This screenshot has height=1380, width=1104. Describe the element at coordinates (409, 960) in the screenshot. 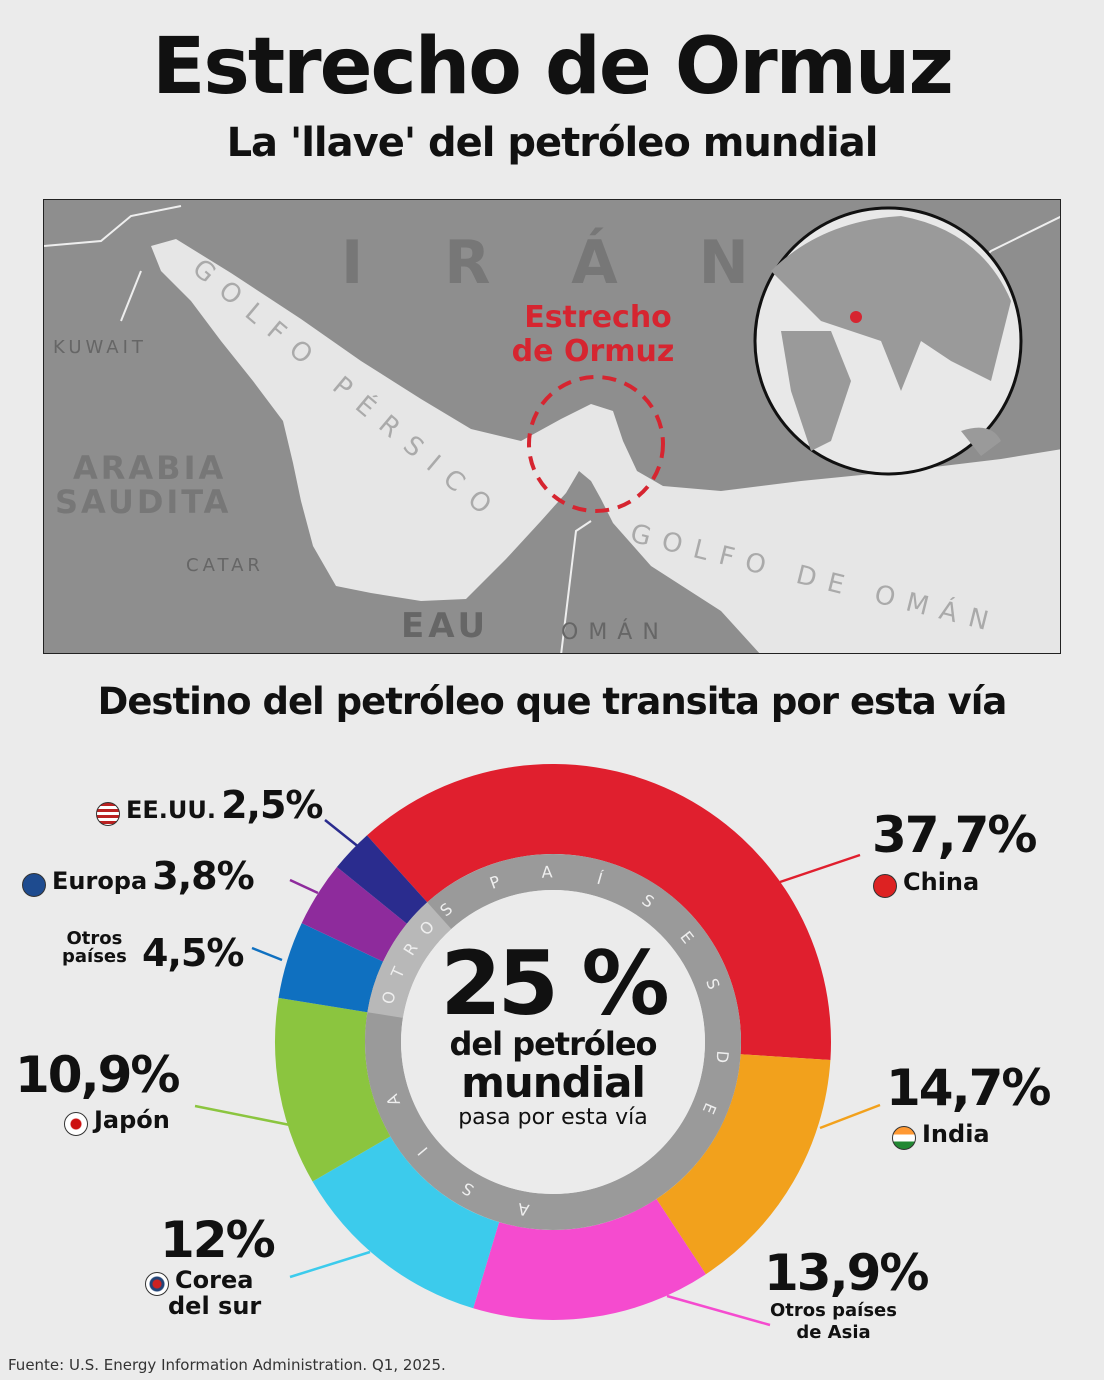

I see `ring-otros` at that location.